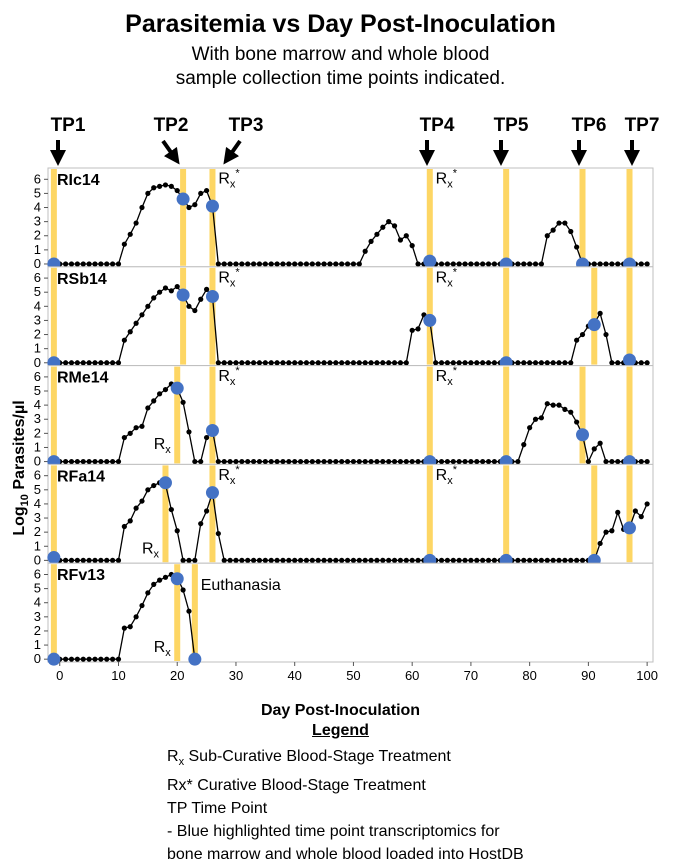  Describe the element at coordinates (81, 575) in the screenshot. I see `panel-name: RFv13` at that location.